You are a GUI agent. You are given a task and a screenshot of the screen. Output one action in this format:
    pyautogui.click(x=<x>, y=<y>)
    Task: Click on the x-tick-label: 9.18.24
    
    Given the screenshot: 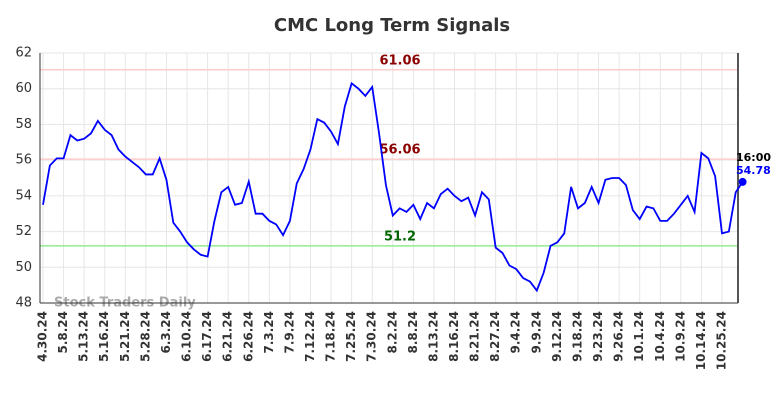 What is the action you would take?
    pyautogui.click(x=577, y=336)
    